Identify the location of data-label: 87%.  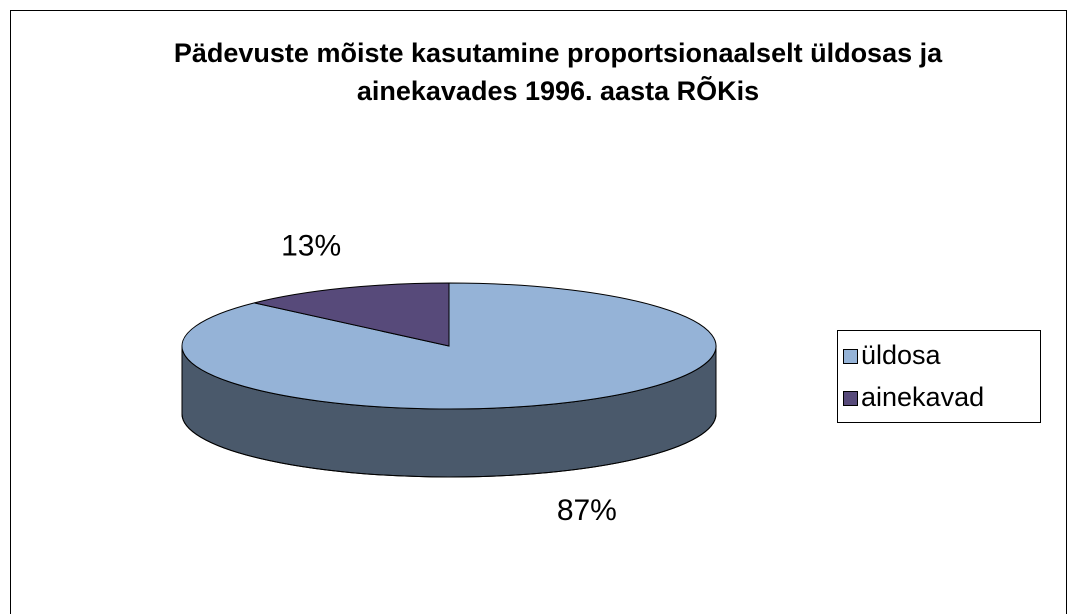
(587, 510).